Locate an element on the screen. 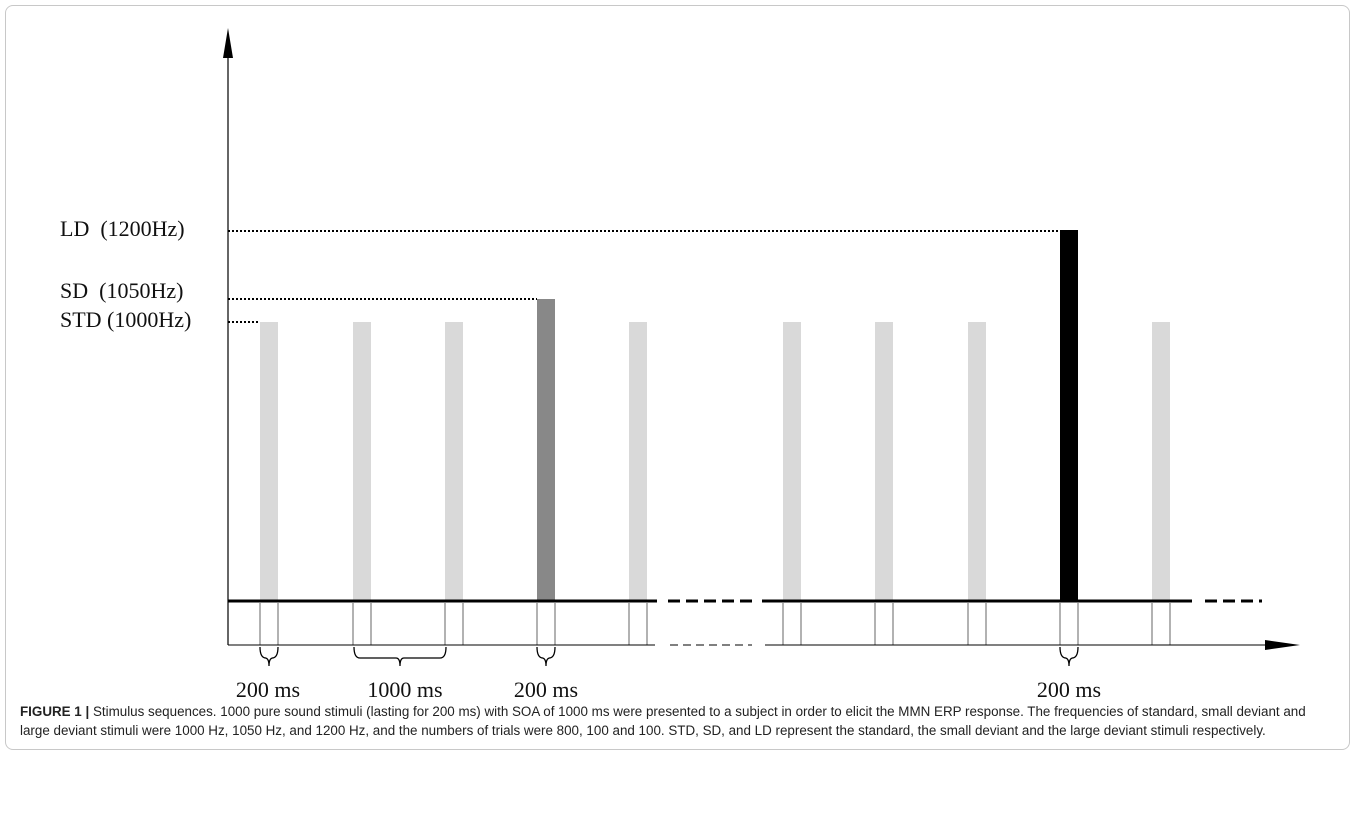  duration-label: 1000 ms is located at coordinates (404, 688).